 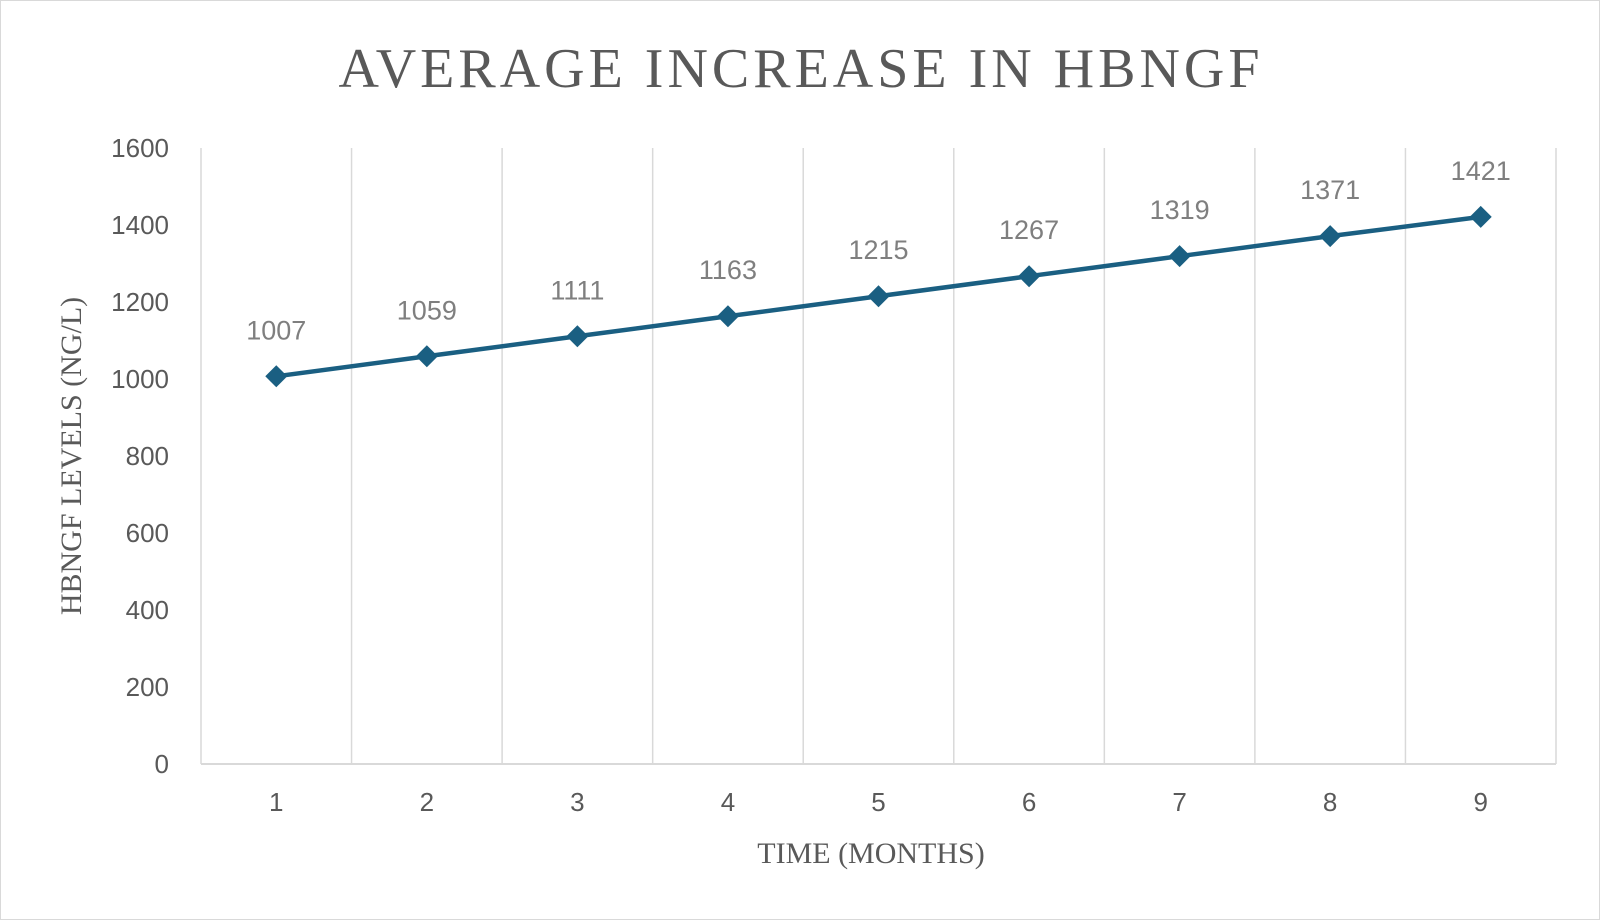 I want to click on y-tick-label: 600, so click(x=147, y=533).